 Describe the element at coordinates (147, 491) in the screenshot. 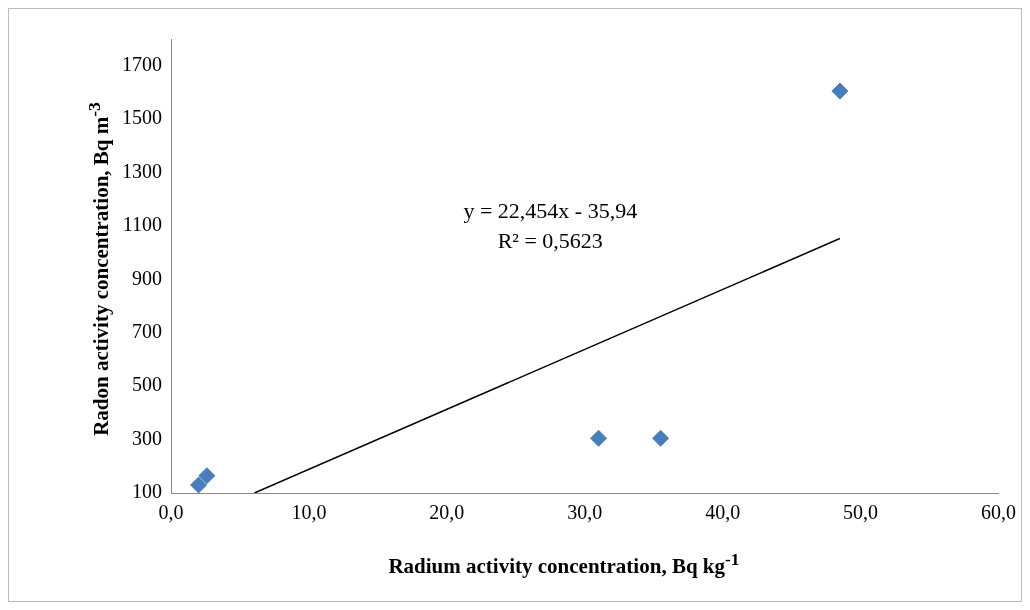

I see `y-tick-label: 100` at that location.